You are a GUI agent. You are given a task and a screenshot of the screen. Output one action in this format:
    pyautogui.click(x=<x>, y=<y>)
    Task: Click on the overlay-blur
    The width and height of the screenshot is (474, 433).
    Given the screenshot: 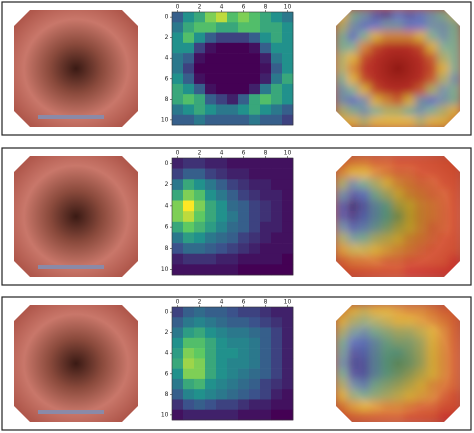 What is the action you would take?
    pyautogui.click(x=398, y=68)
    